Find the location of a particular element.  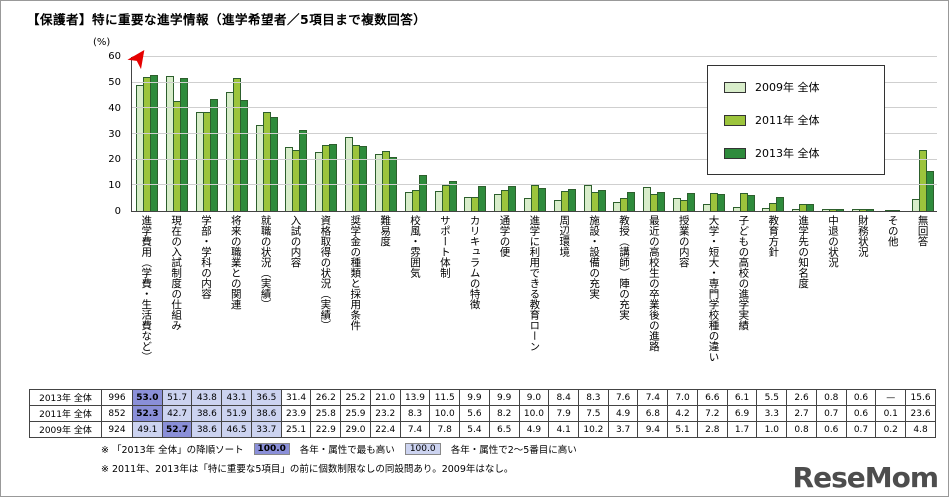

value-cell: 23.2 is located at coordinates (385, 413).